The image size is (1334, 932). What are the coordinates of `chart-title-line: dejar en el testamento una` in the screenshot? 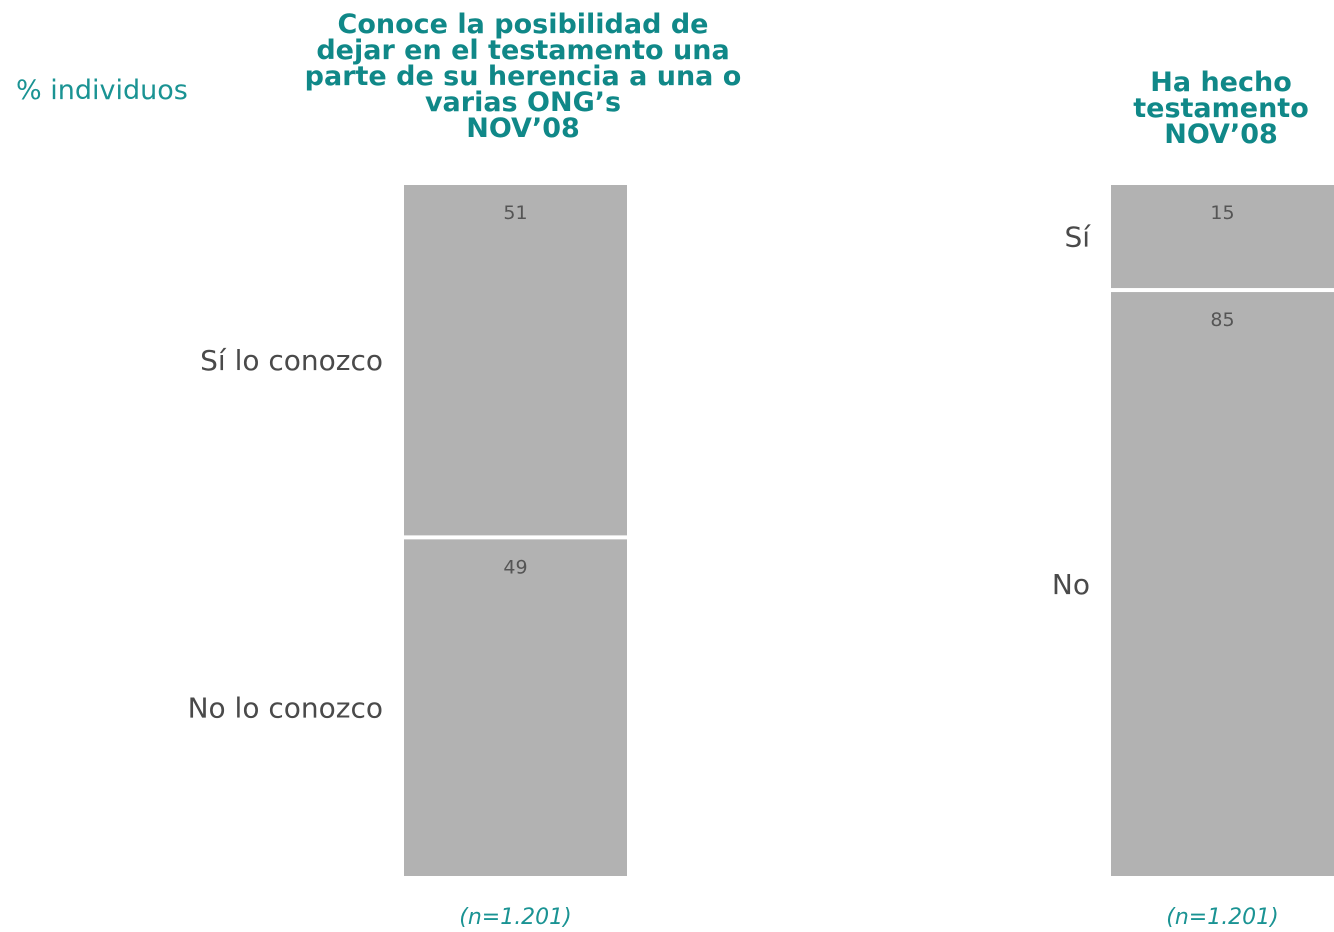 It's located at (522, 50).